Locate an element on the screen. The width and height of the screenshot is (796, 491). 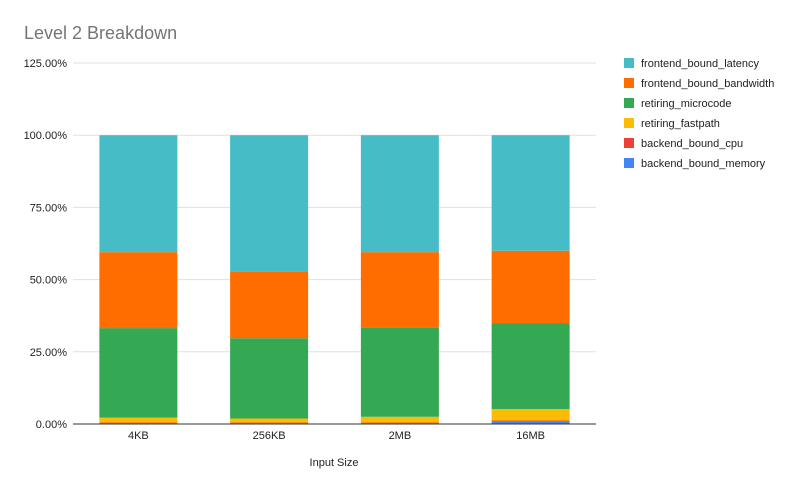
y-tick-label: 75.00% is located at coordinates (49, 208).